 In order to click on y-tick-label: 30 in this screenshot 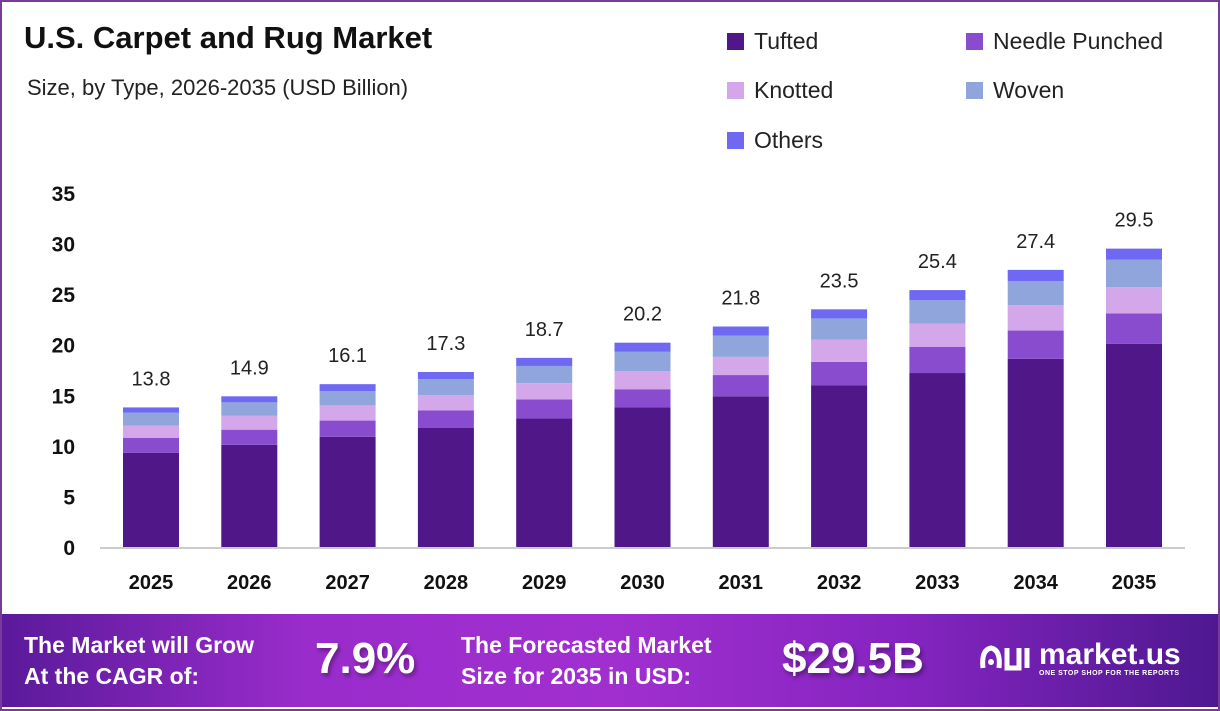, I will do `click(63, 245)`.